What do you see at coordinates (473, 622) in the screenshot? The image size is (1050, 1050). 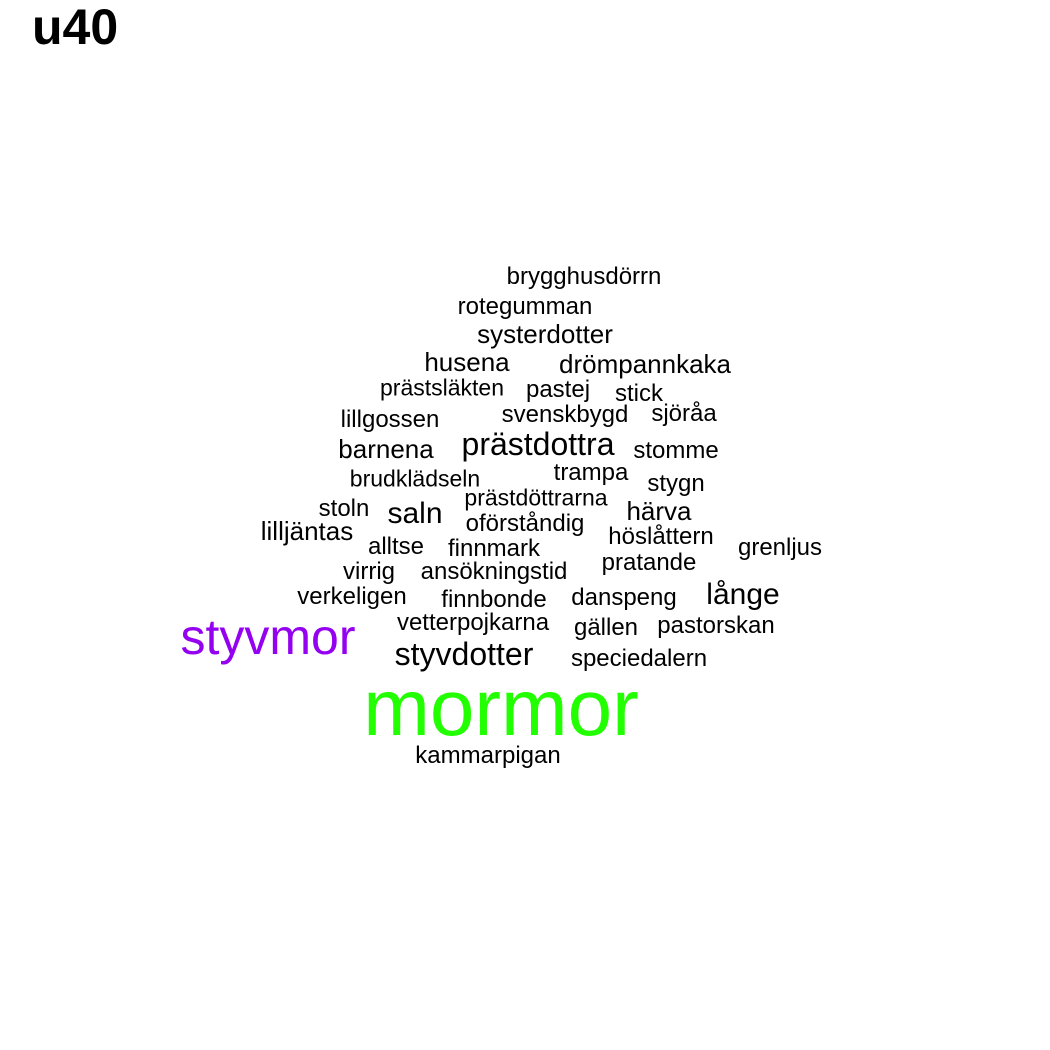 I see `cloud-word: vetterpojkarna` at bounding box center [473, 622].